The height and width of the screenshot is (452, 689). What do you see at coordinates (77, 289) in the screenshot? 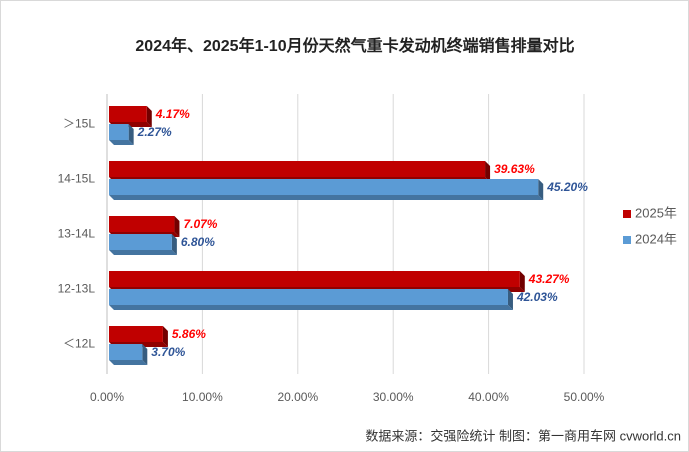
I see `y-tick-label: 12-13L` at bounding box center [77, 289].